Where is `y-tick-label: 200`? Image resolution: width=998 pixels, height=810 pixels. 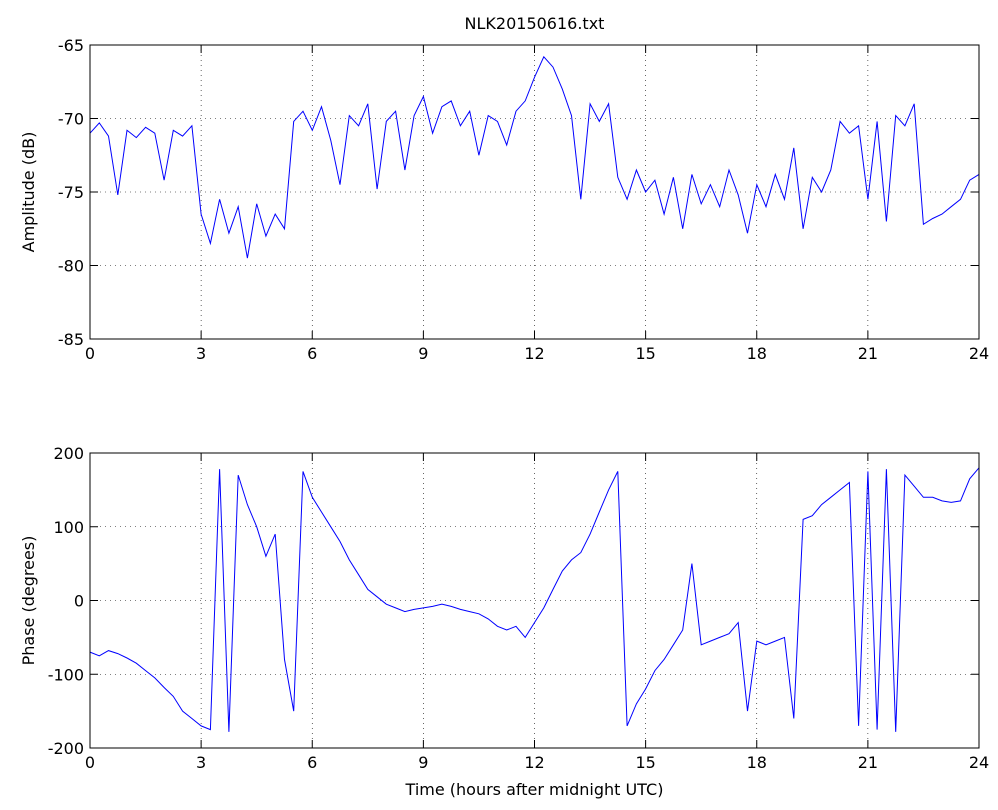 y-tick-label: 200 is located at coordinates (68, 453).